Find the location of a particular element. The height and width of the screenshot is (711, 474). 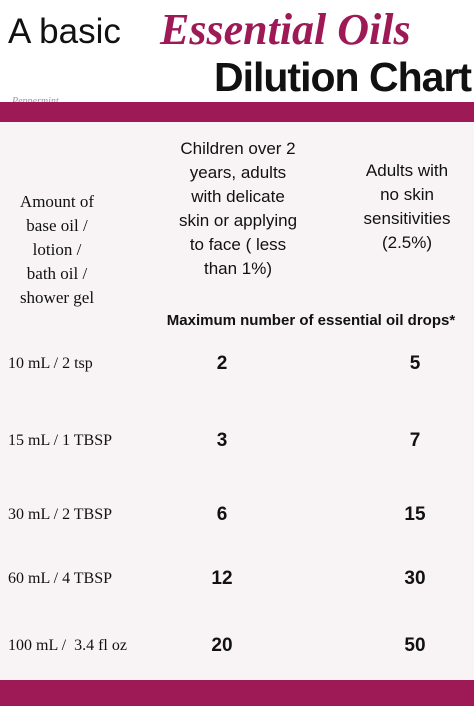

title-prefix: A basic is located at coordinates (64, 31).